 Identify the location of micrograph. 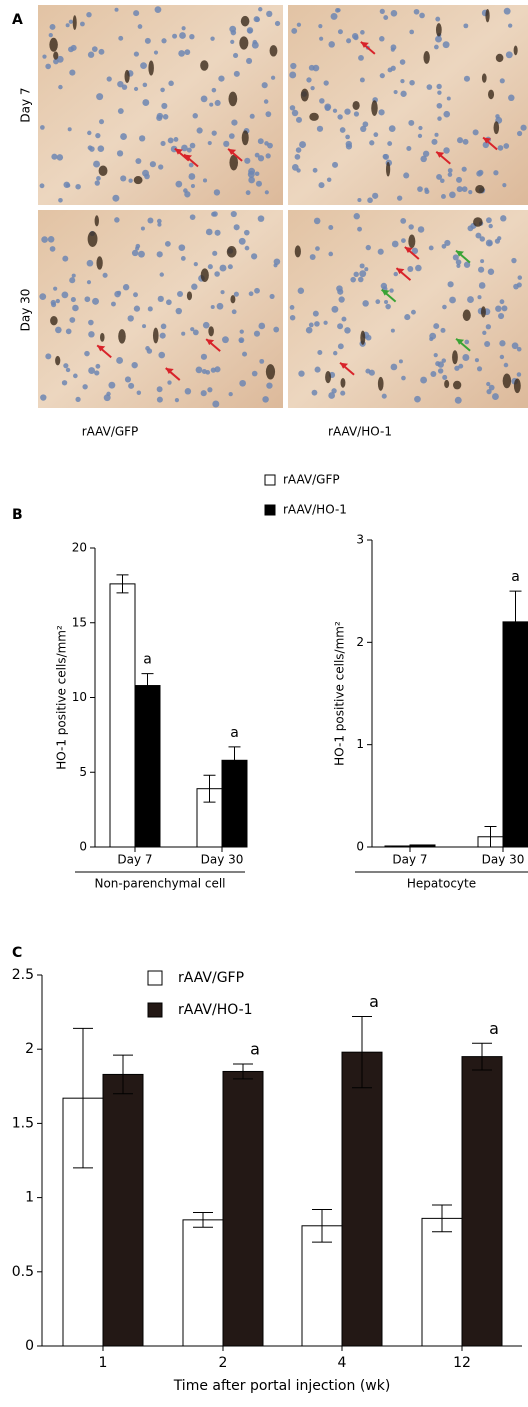
(408, 309).